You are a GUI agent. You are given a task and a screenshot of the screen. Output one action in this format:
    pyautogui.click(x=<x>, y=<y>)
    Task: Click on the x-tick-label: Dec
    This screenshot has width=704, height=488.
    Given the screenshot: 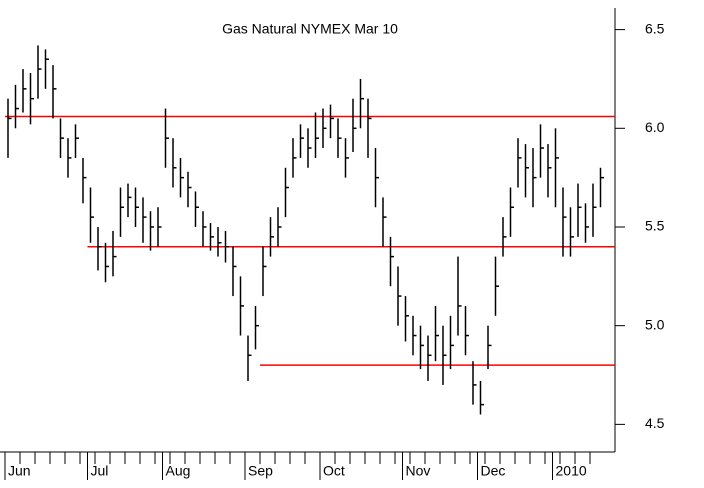 What is the action you would take?
    pyautogui.click(x=493, y=471)
    